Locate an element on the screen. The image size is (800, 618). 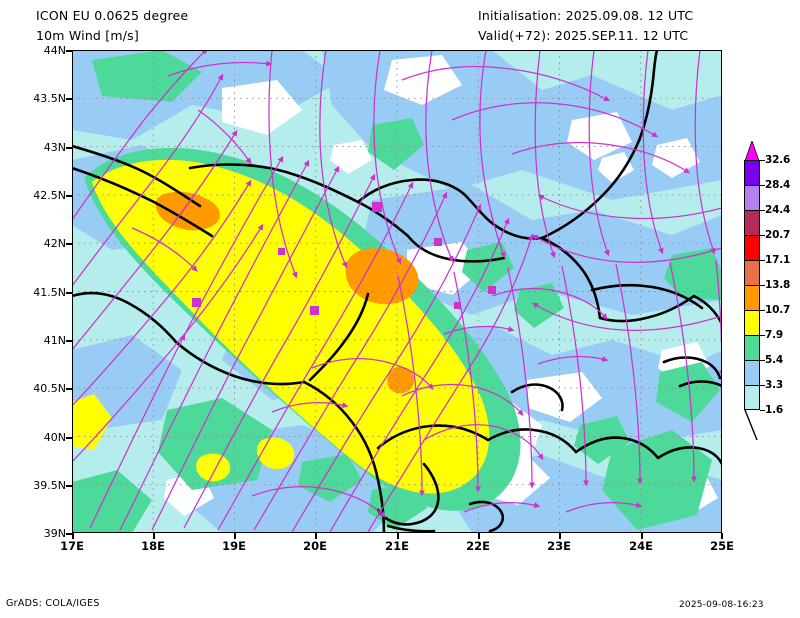
ytick-42-5n: 42.5N is located at coordinates (49, 195).